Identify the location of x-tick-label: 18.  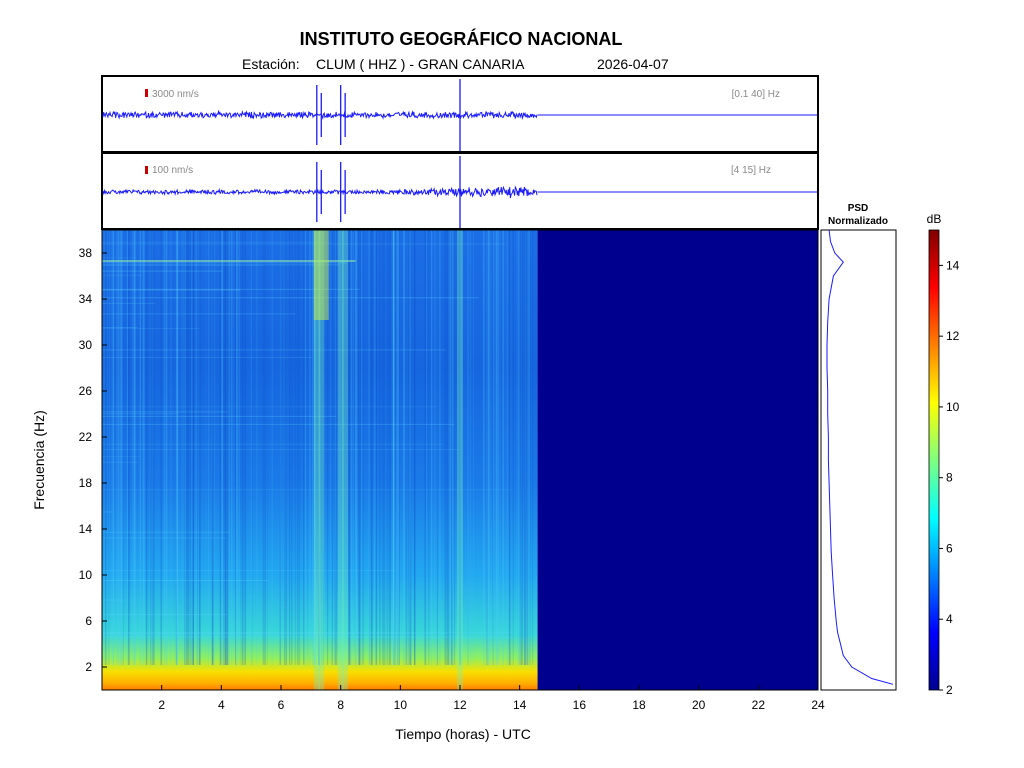
(639, 705).